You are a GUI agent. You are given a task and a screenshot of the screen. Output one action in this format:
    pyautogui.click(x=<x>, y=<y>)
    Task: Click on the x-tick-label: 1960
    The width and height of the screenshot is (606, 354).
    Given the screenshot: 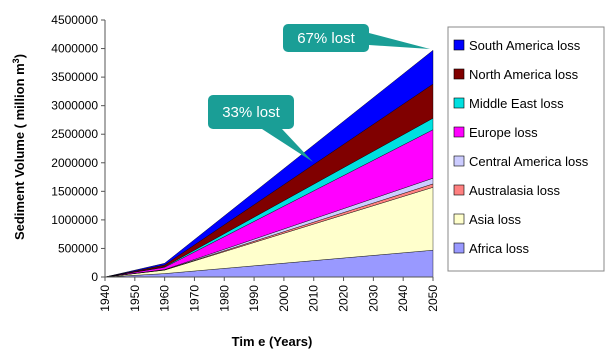 What is the action you would take?
    pyautogui.click(x=165, y=298)
    